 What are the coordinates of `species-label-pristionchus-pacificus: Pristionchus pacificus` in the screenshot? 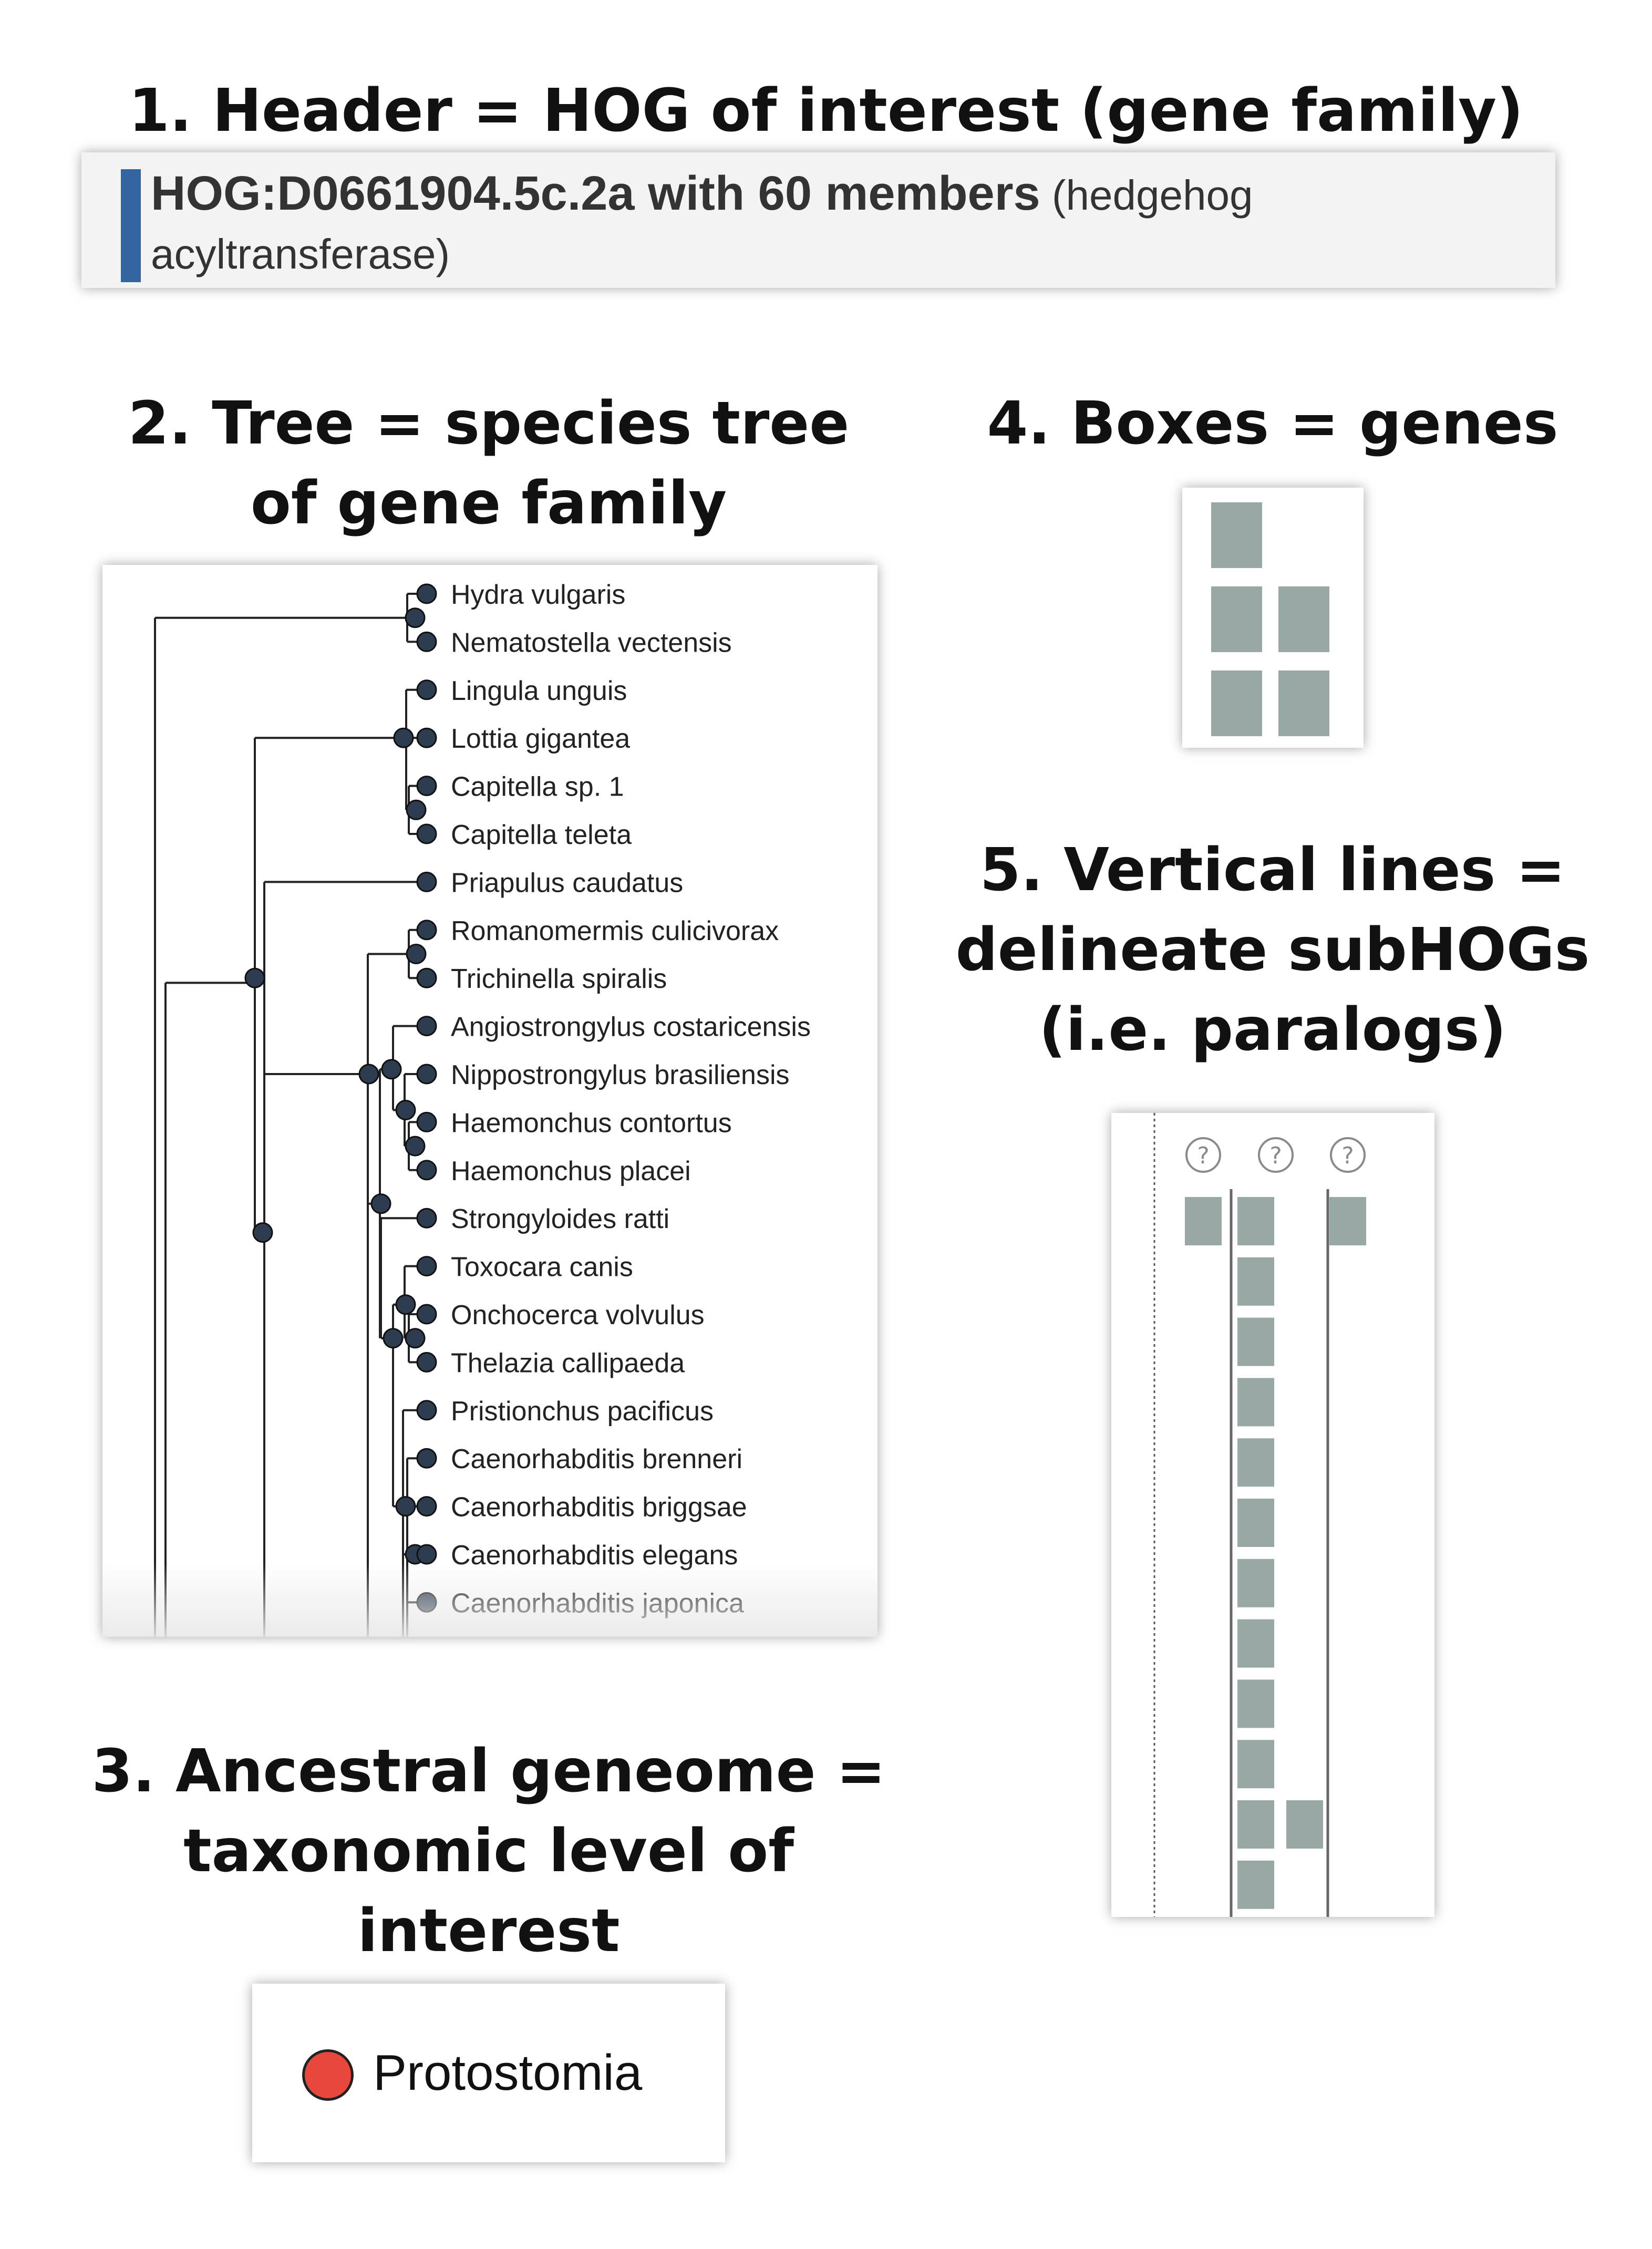 It's located at (582, 1412).